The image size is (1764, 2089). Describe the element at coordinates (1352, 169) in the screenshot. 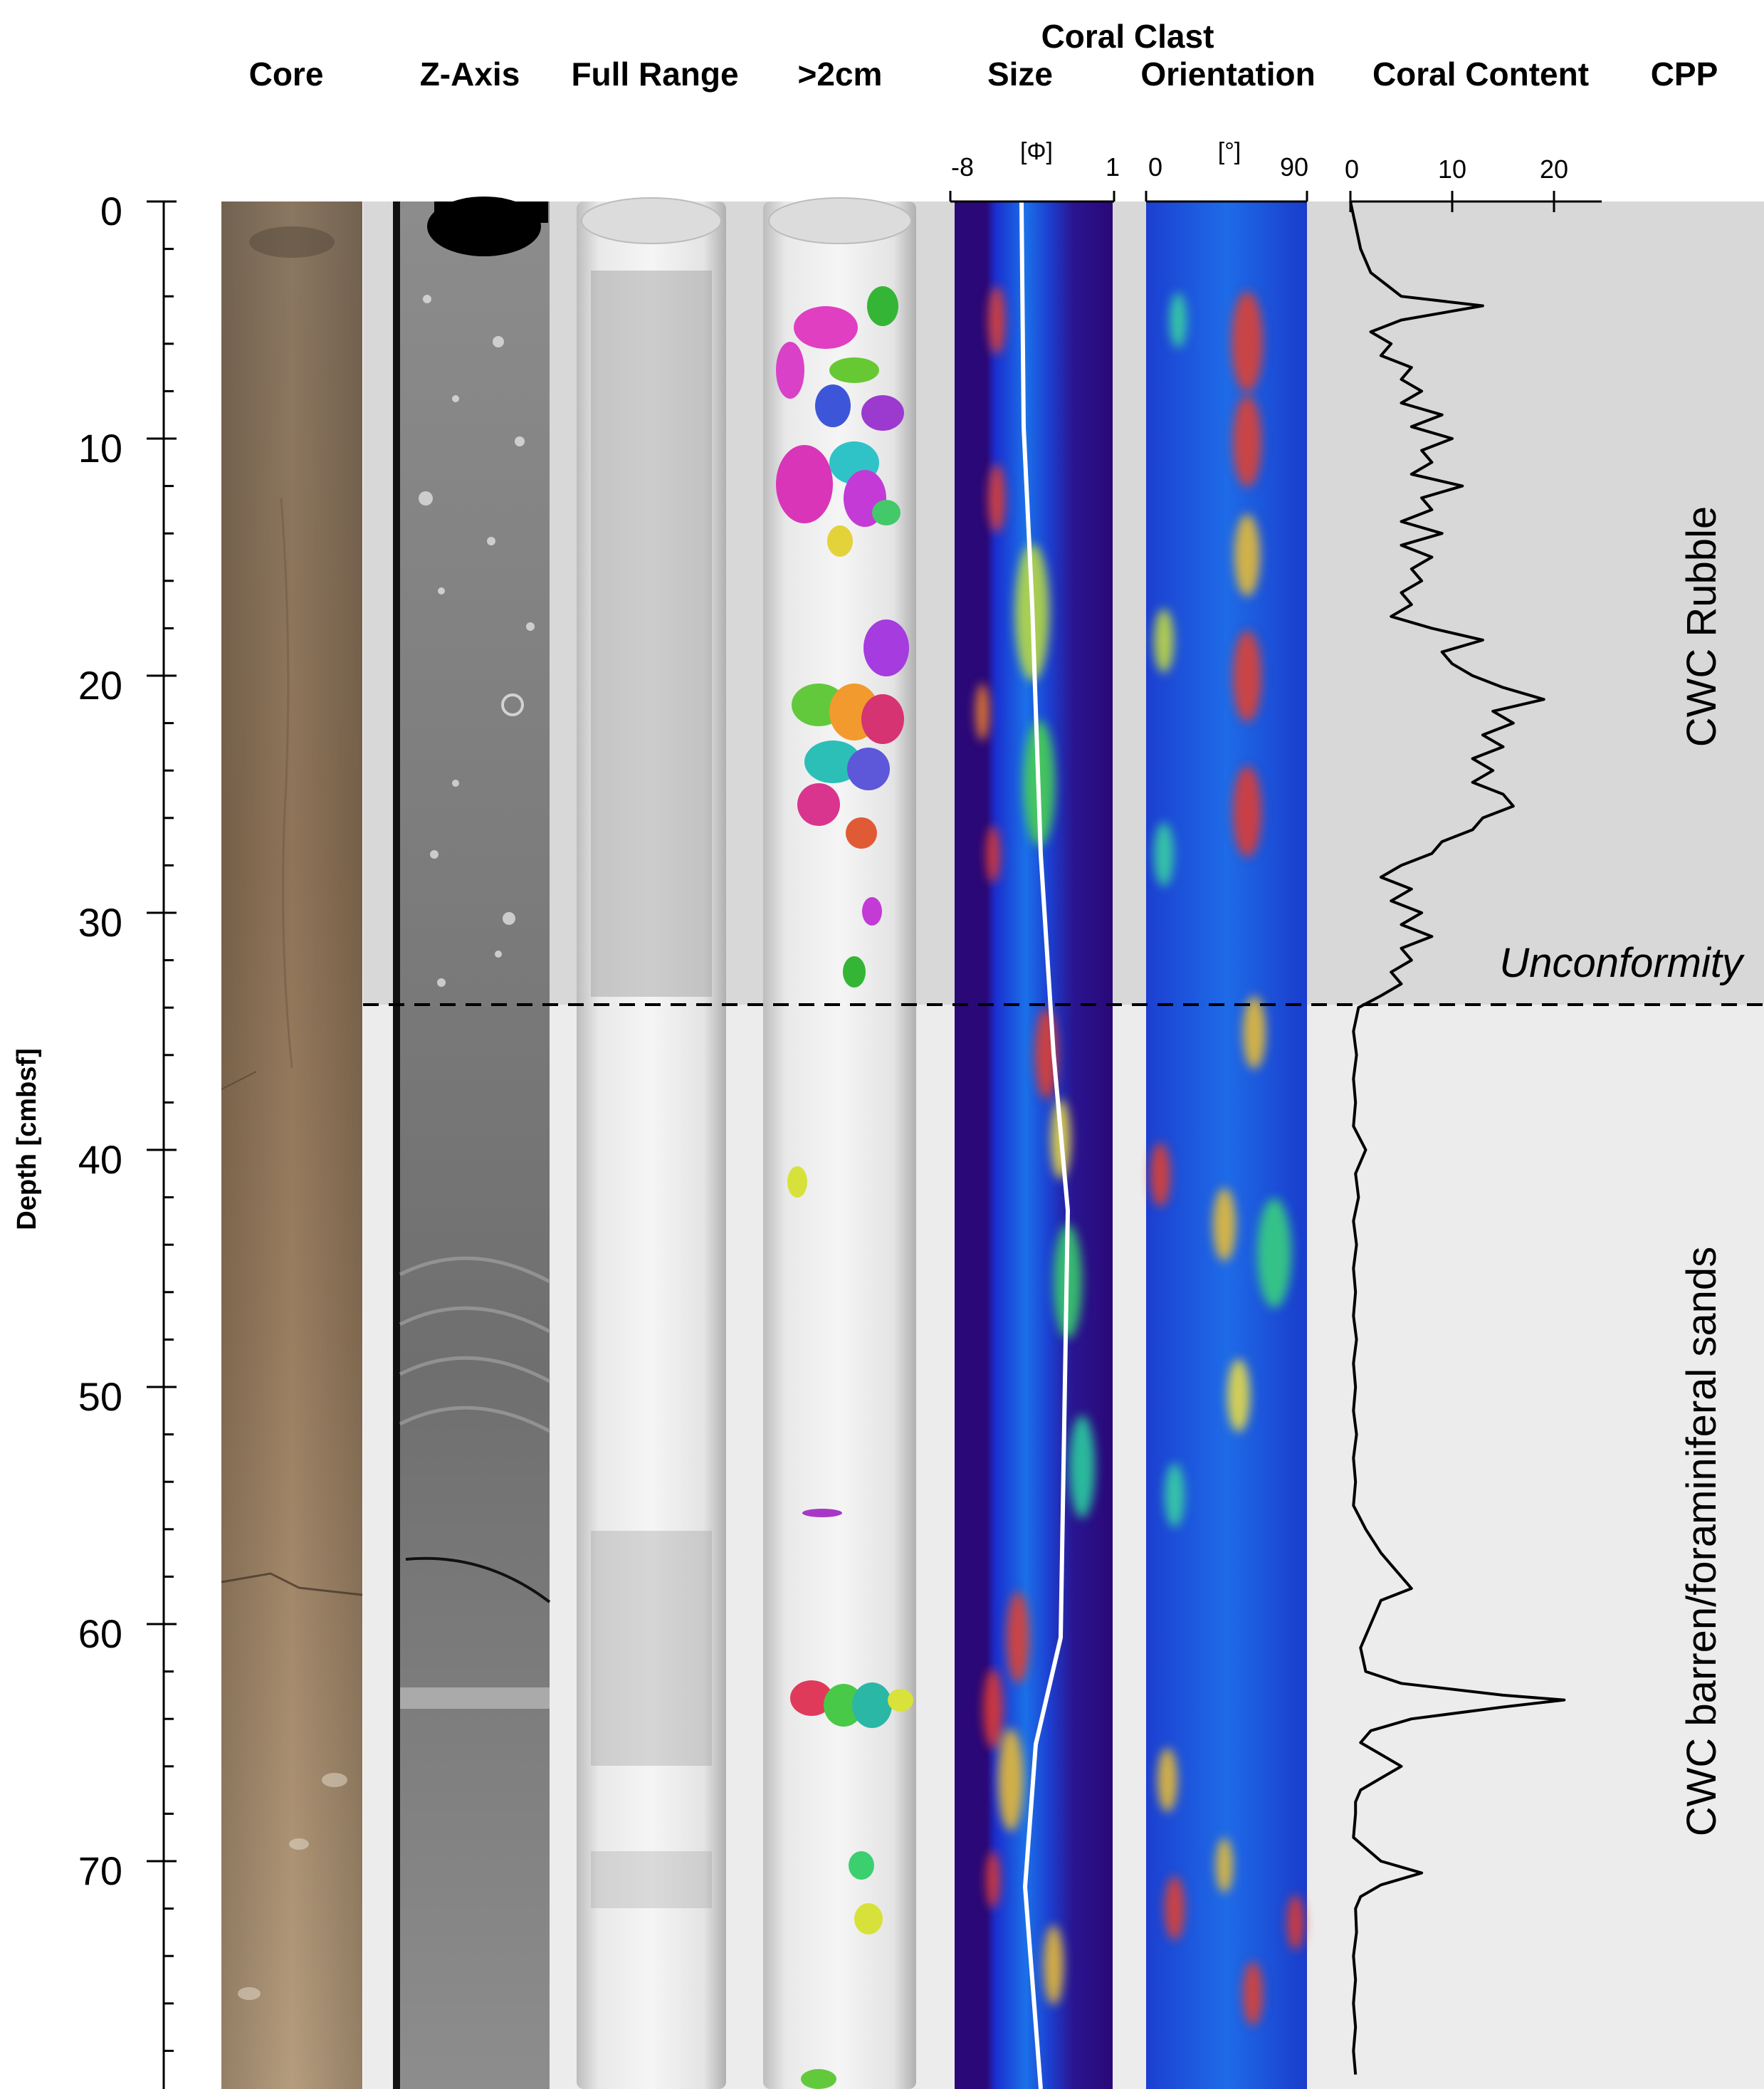

I see `content-tick-0: 0` at that location.